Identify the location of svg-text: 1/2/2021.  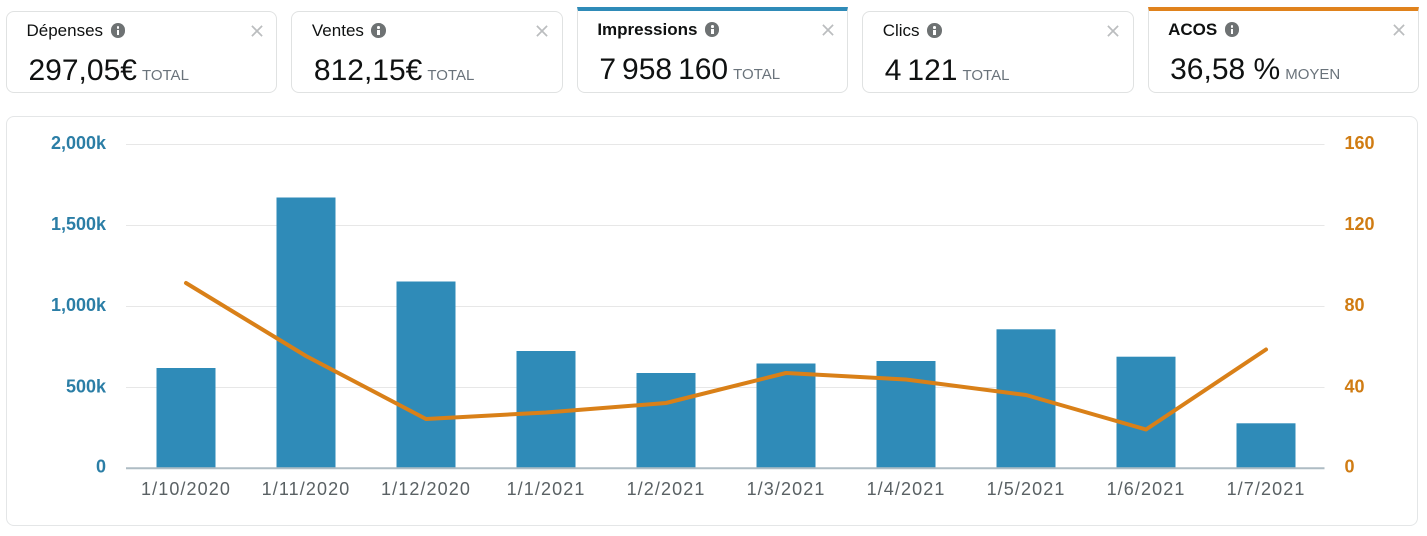
(666, 489).